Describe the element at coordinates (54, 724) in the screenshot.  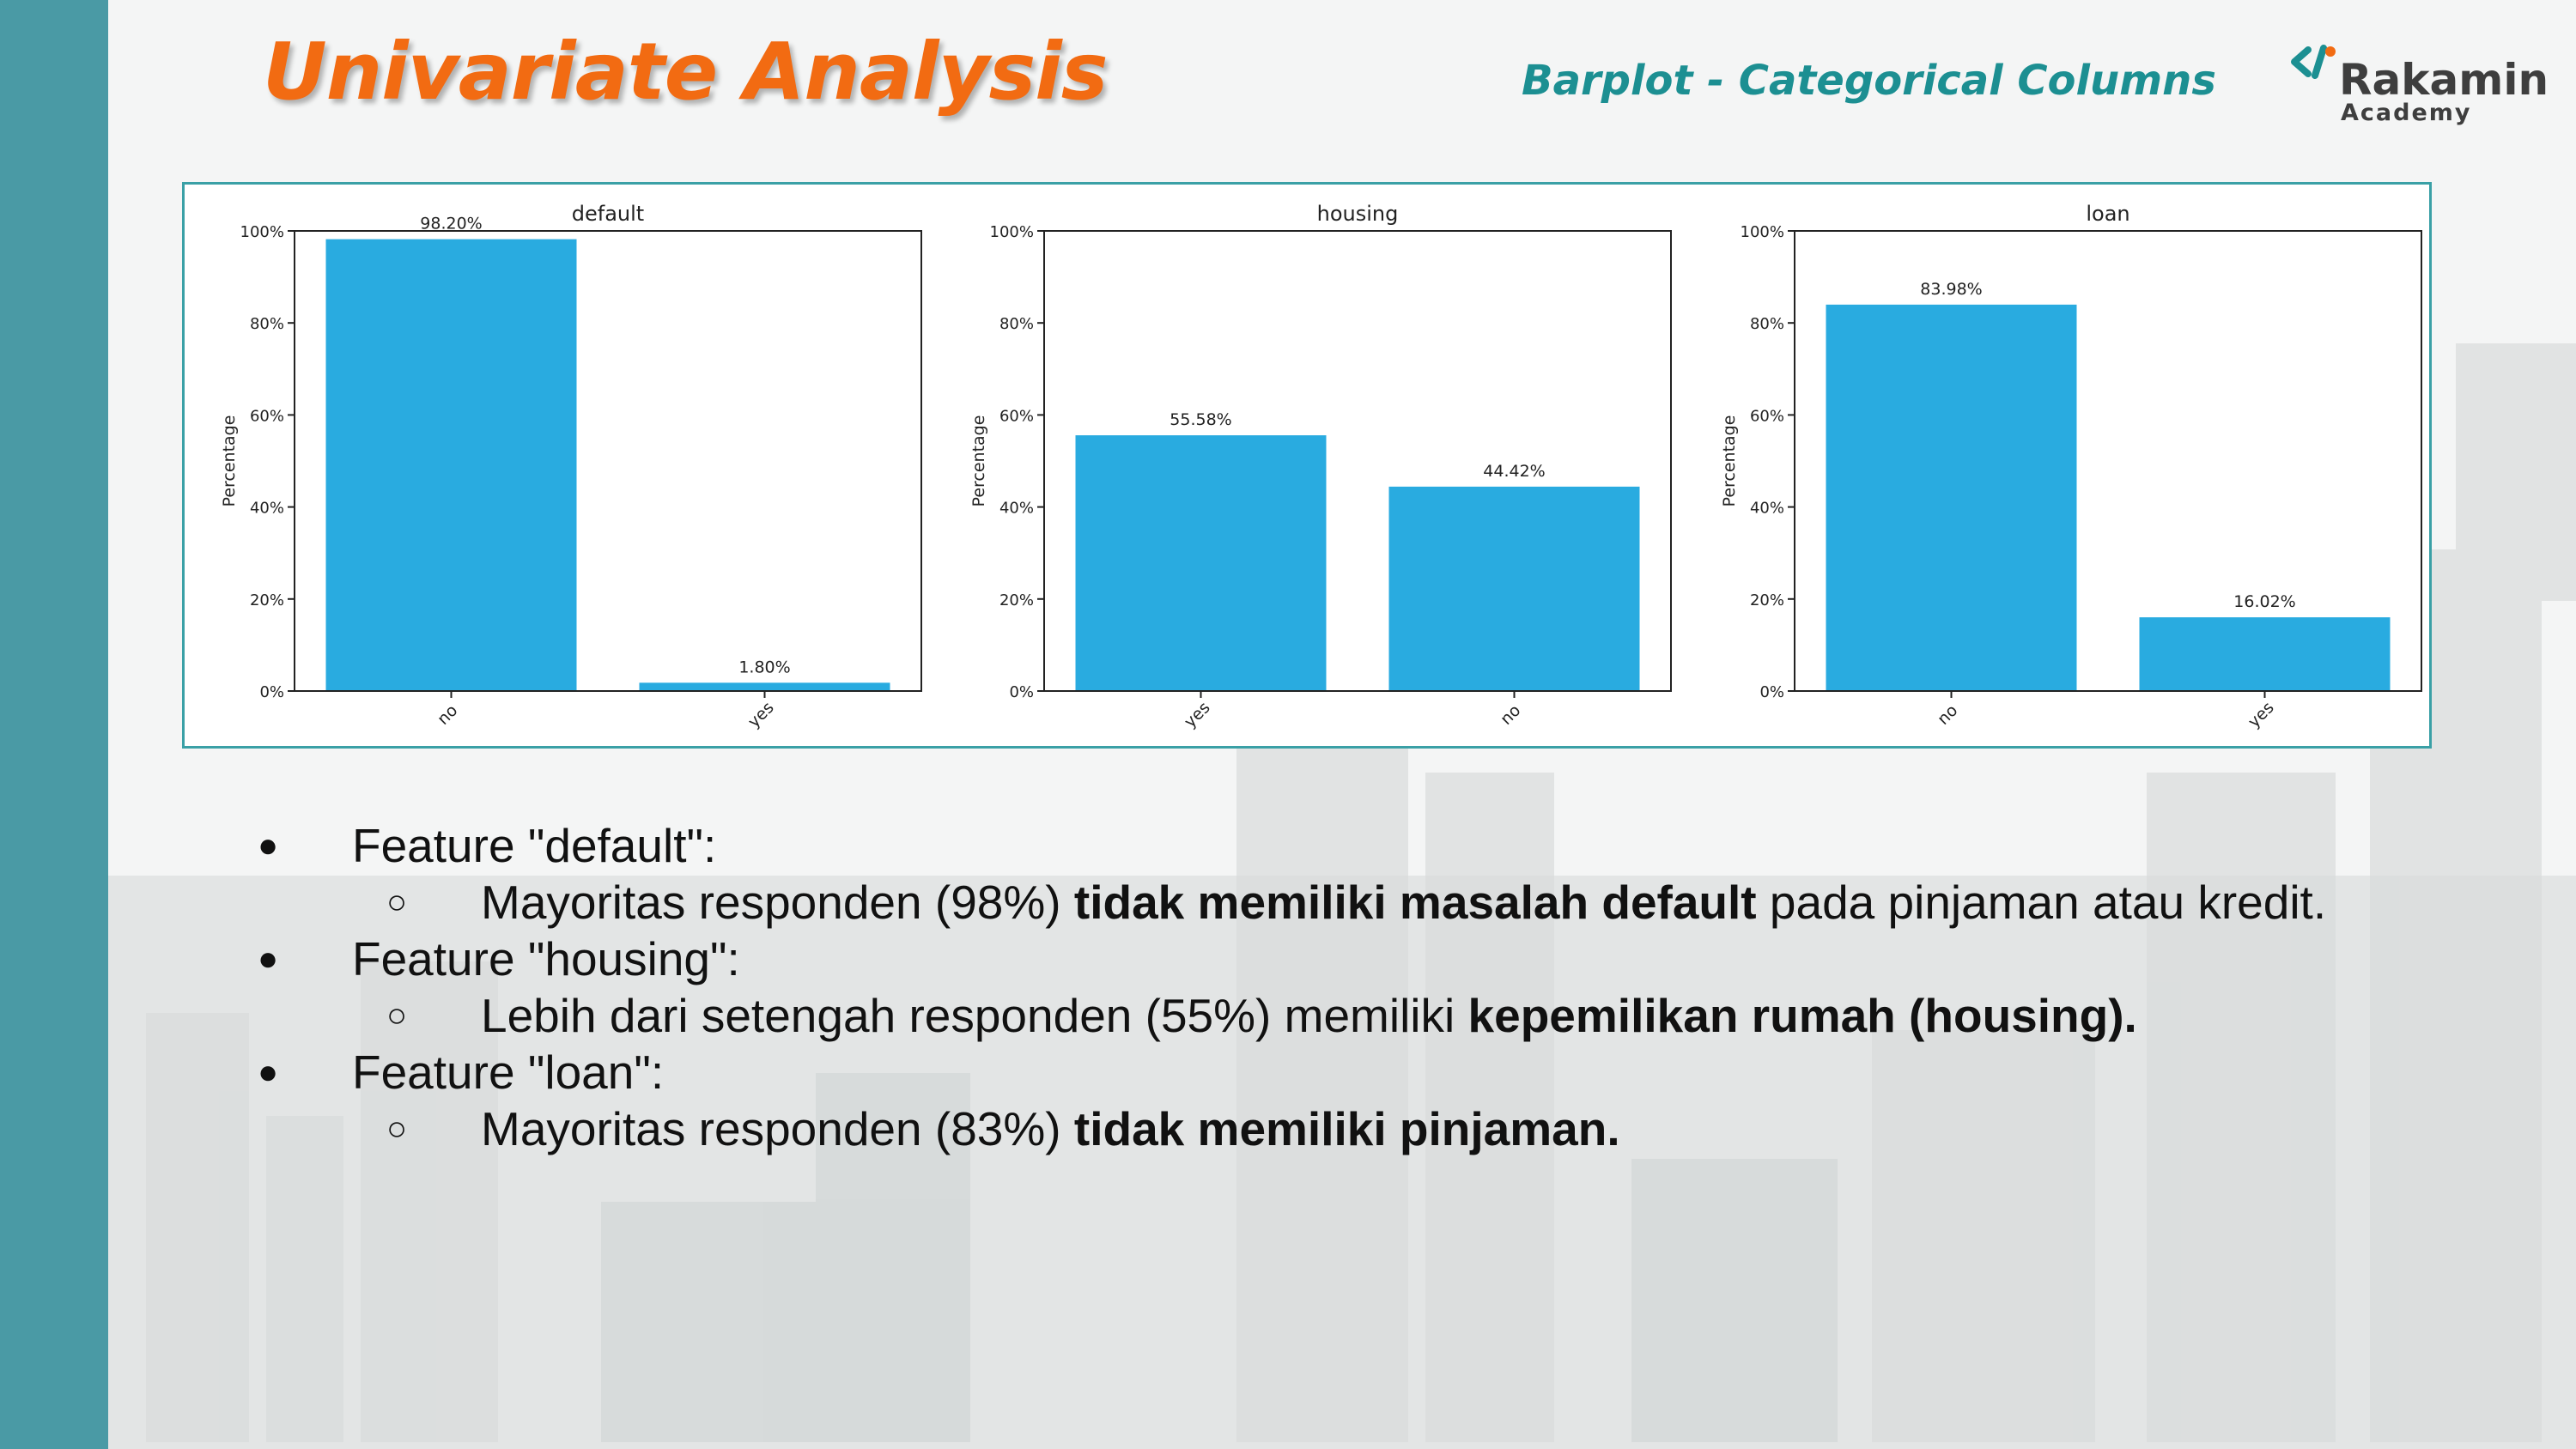
I see `left-accent-bar` at that location.